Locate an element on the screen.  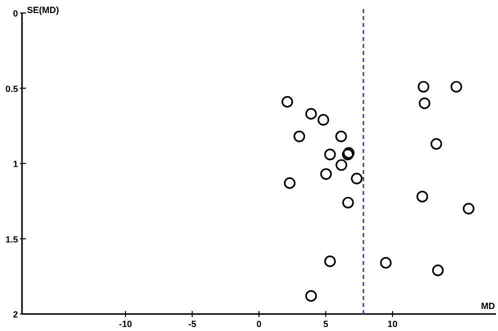
x-tick-label: -10 is located at coordinates (125, 324).